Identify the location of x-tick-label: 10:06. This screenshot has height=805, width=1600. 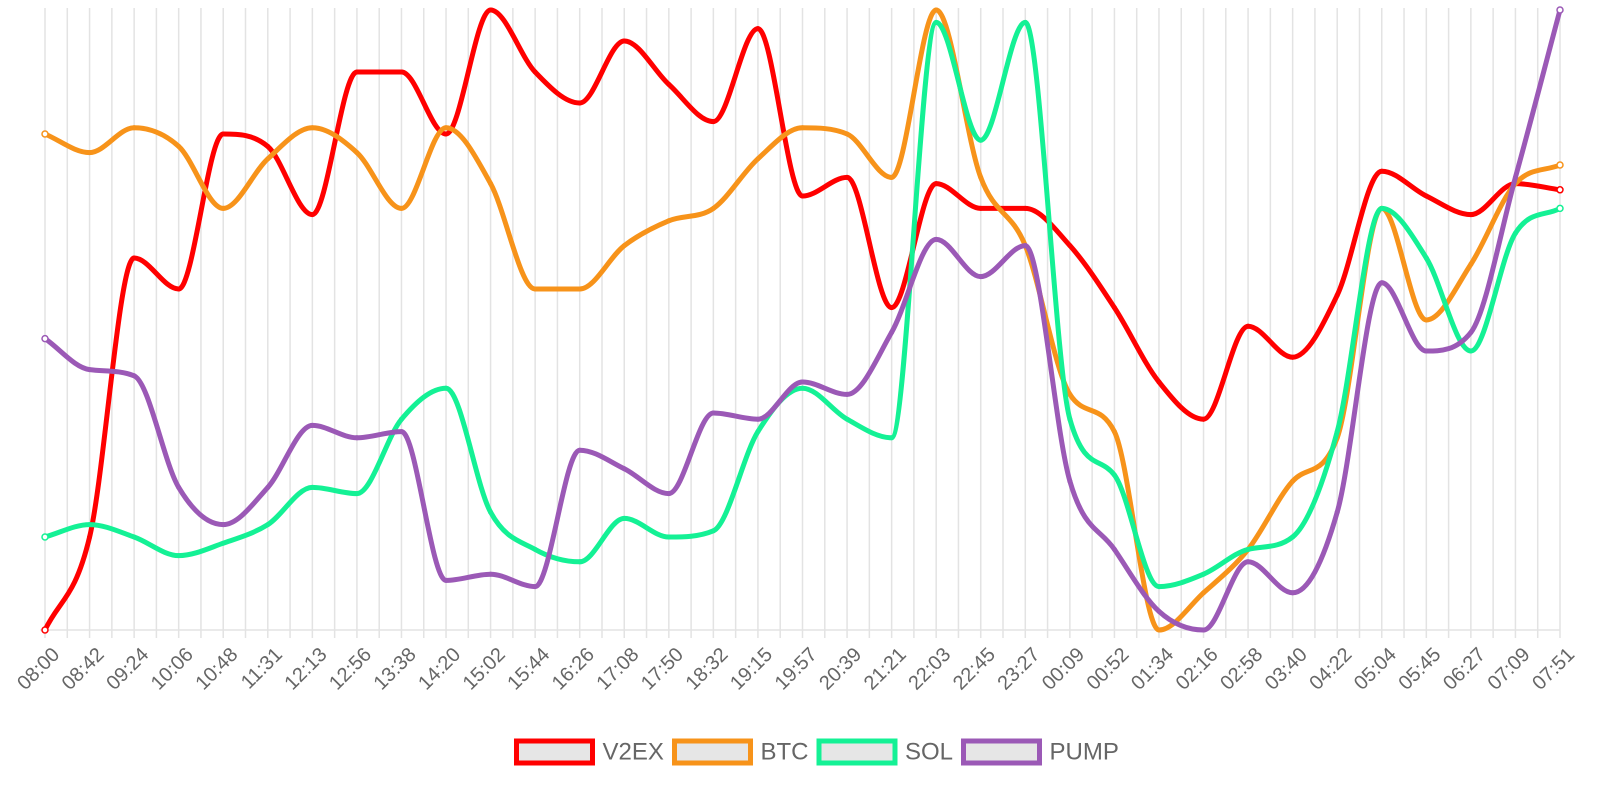
(172, 669).